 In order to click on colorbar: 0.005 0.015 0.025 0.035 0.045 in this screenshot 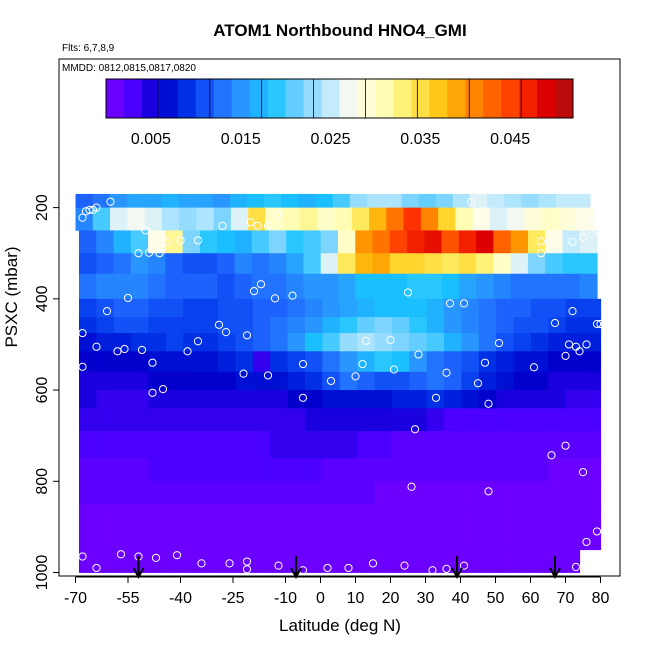, I will do `click(339, 113)`.